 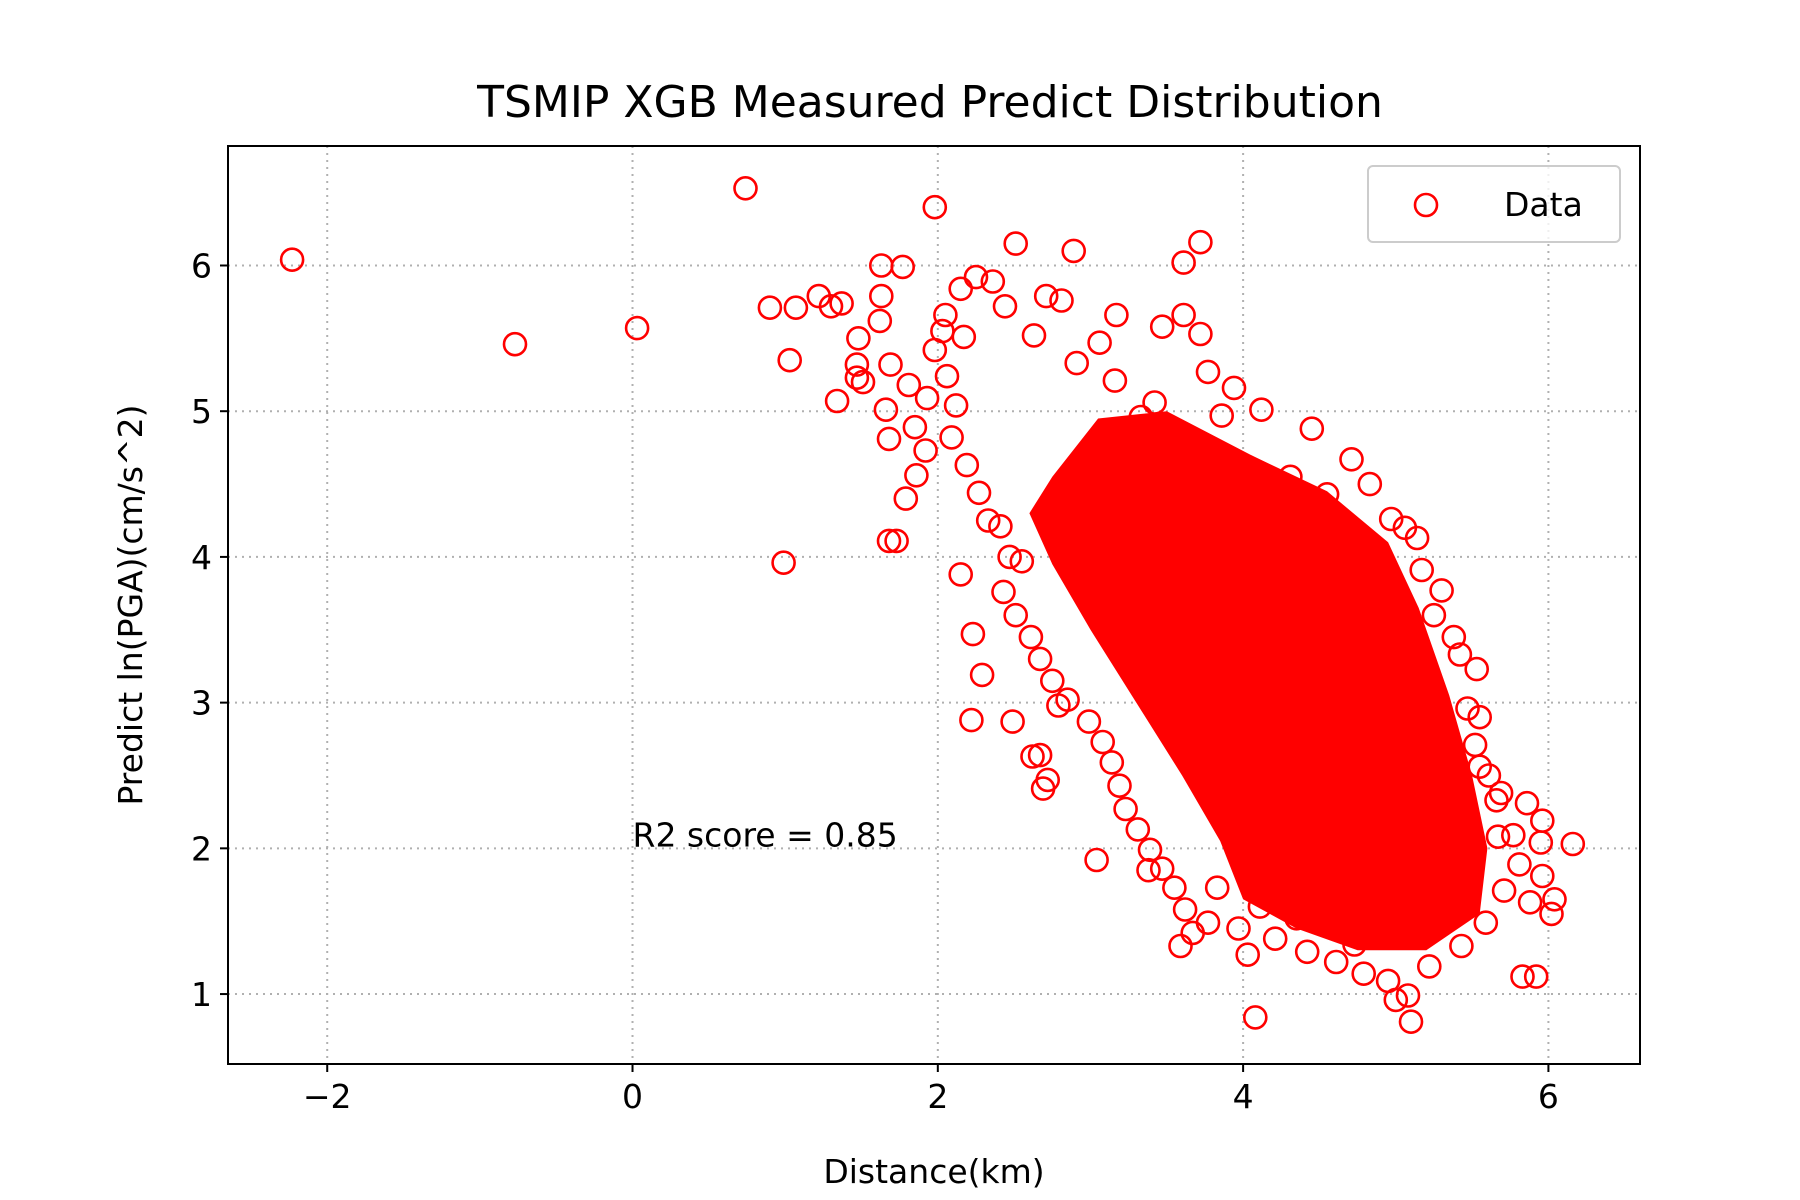 What do you see at coordinates (327, 1096) in the screenshot?
I see `x-tick-label: −2` at bounding box center [327, 1096].